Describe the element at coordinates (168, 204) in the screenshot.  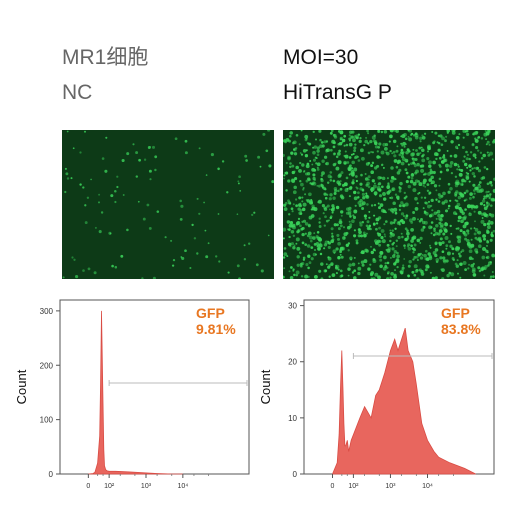
I see `nc-micrograph` at that location.